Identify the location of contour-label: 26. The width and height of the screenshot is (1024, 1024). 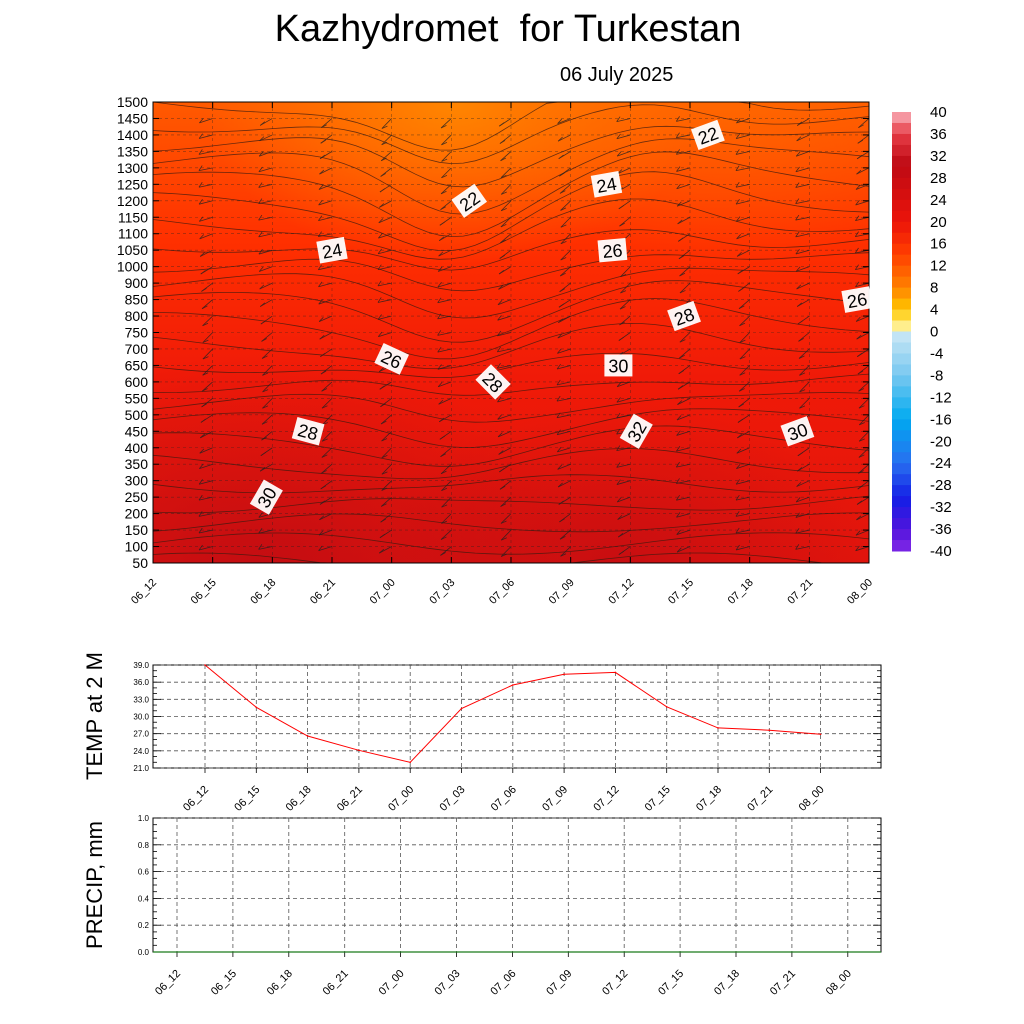
(612, 250).